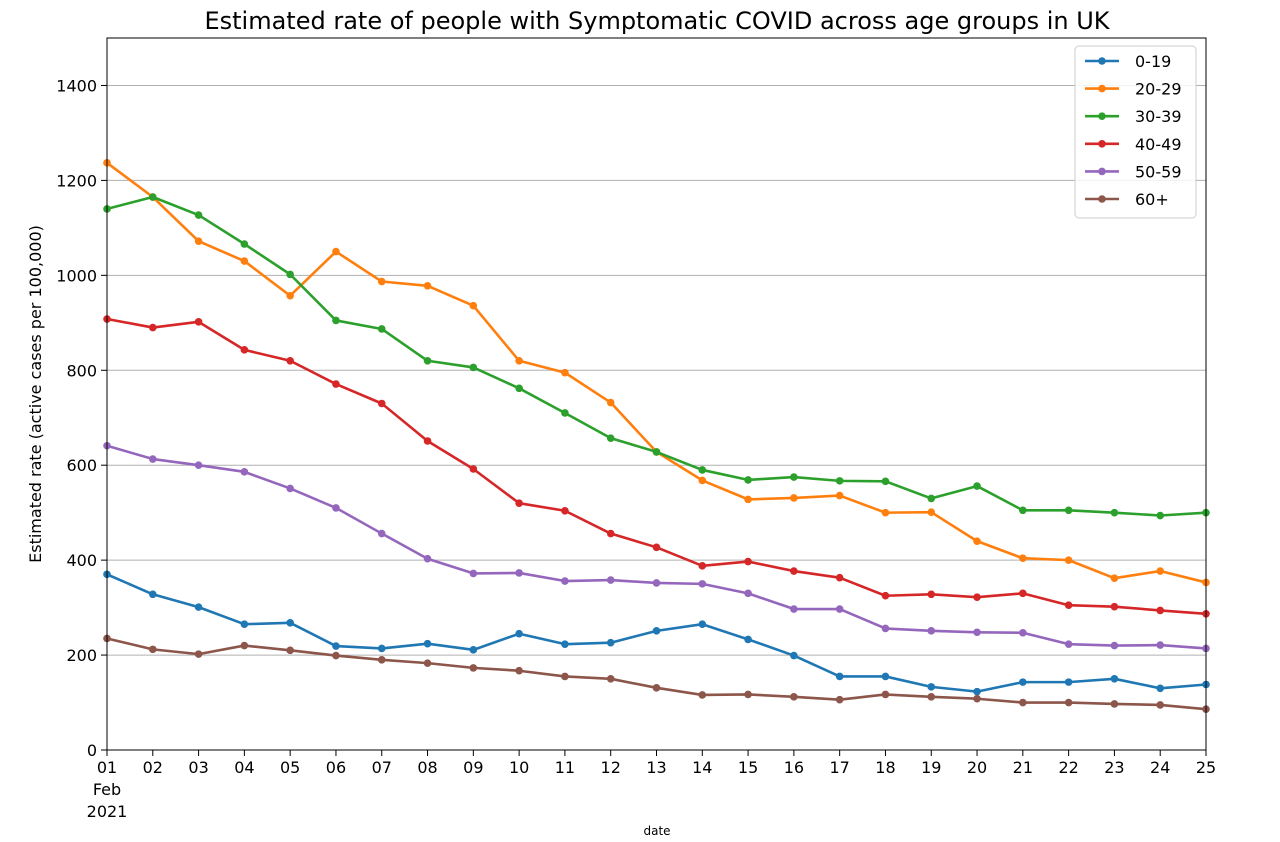 The image size is (1280, 842). Describe the element at coordinates (81, 560) in the screenshot. I see `y-tick-label: 400` at that location.